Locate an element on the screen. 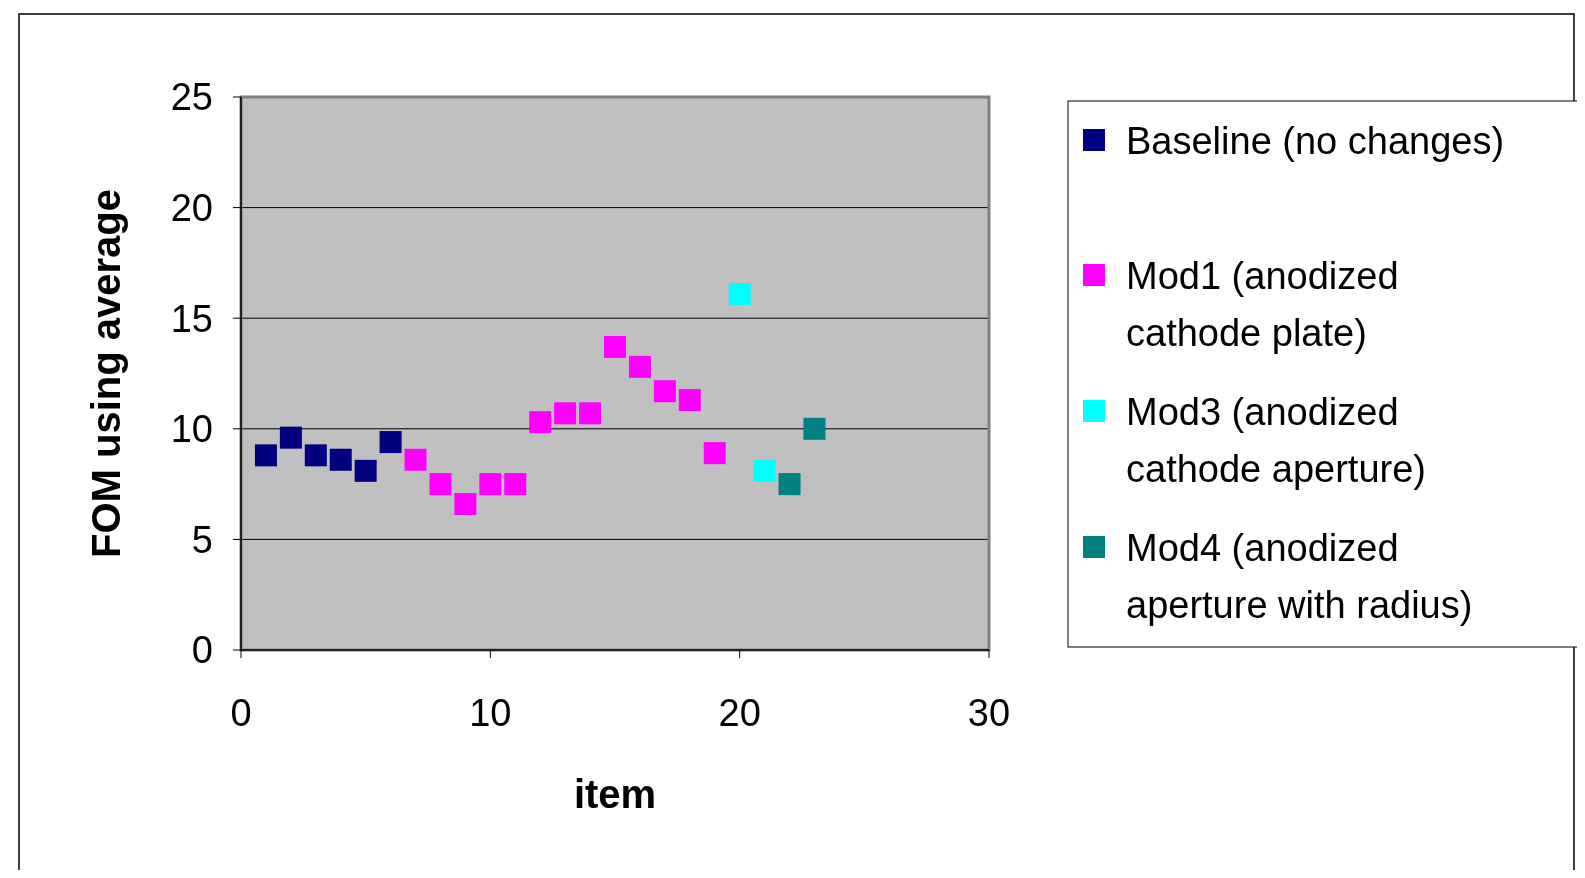 The height and width of the screenshot is (878, 1585). legend-label: Mod1 (anodized cathode plate) is located at coordinates (1262, 304).